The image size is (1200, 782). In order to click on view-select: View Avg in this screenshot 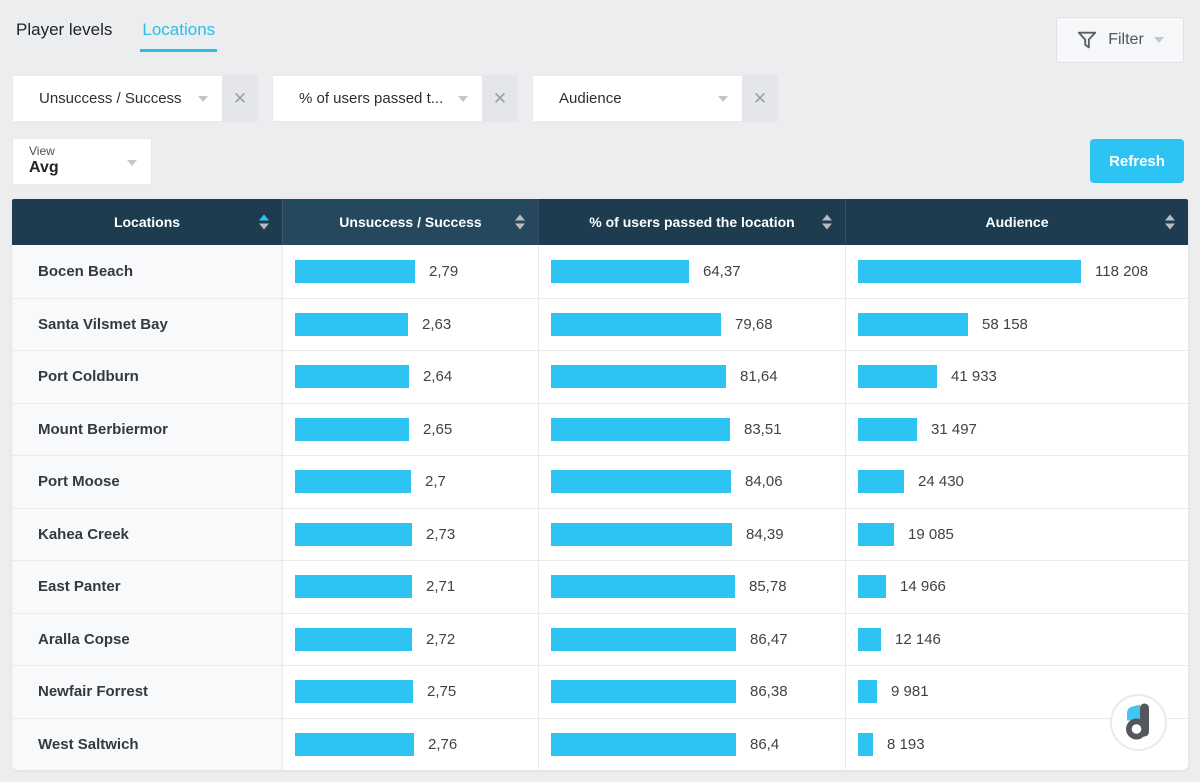, I will do `click(82, 161)`.